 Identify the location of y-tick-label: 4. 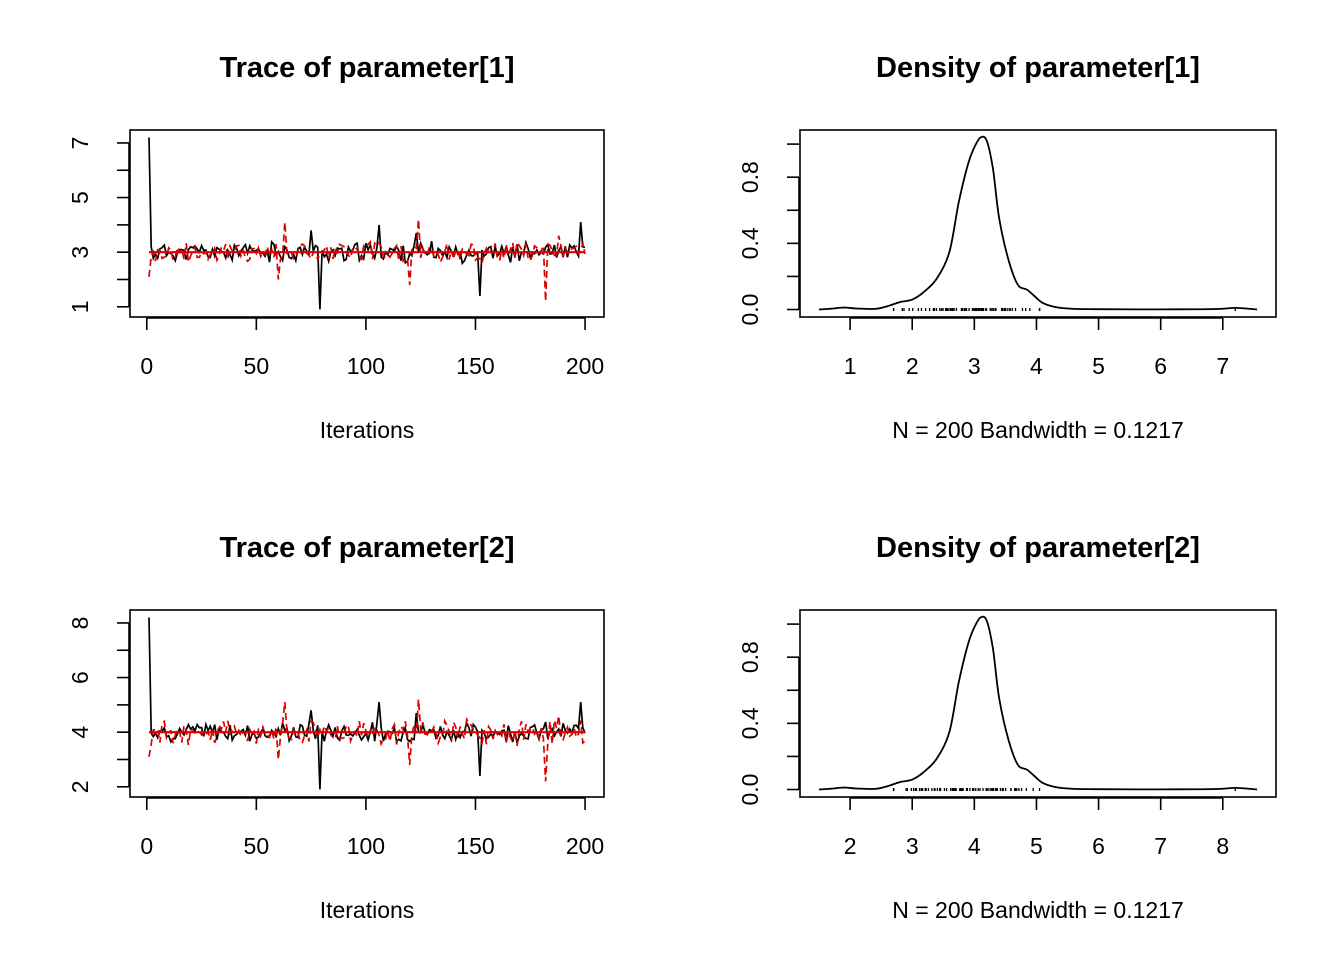
(80, 732).